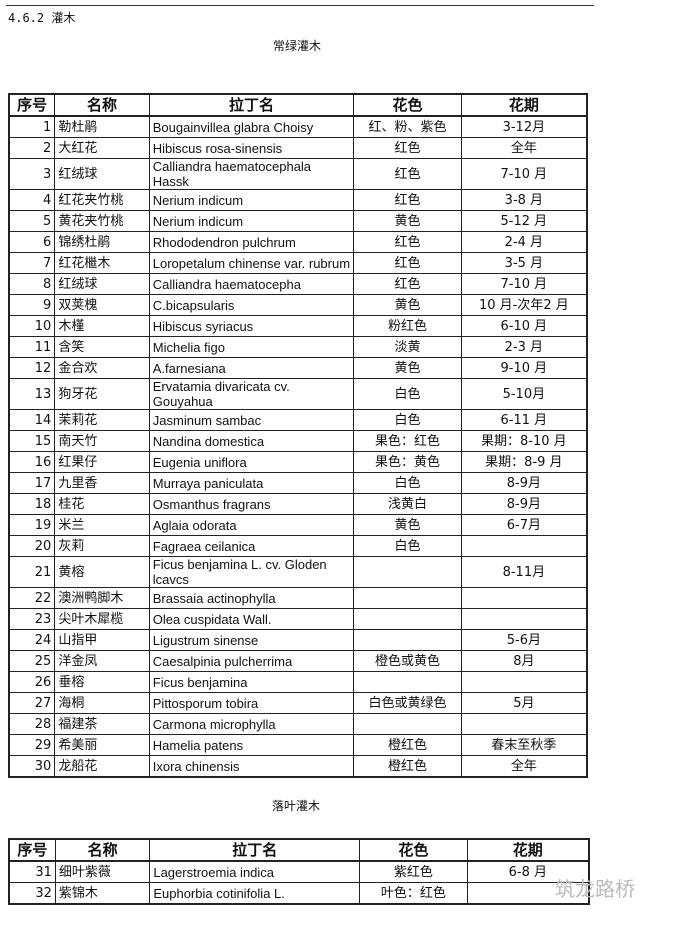 The width and height of the screenshot is (700, 929). I want to click on row-number: 8, so click(32, 284).